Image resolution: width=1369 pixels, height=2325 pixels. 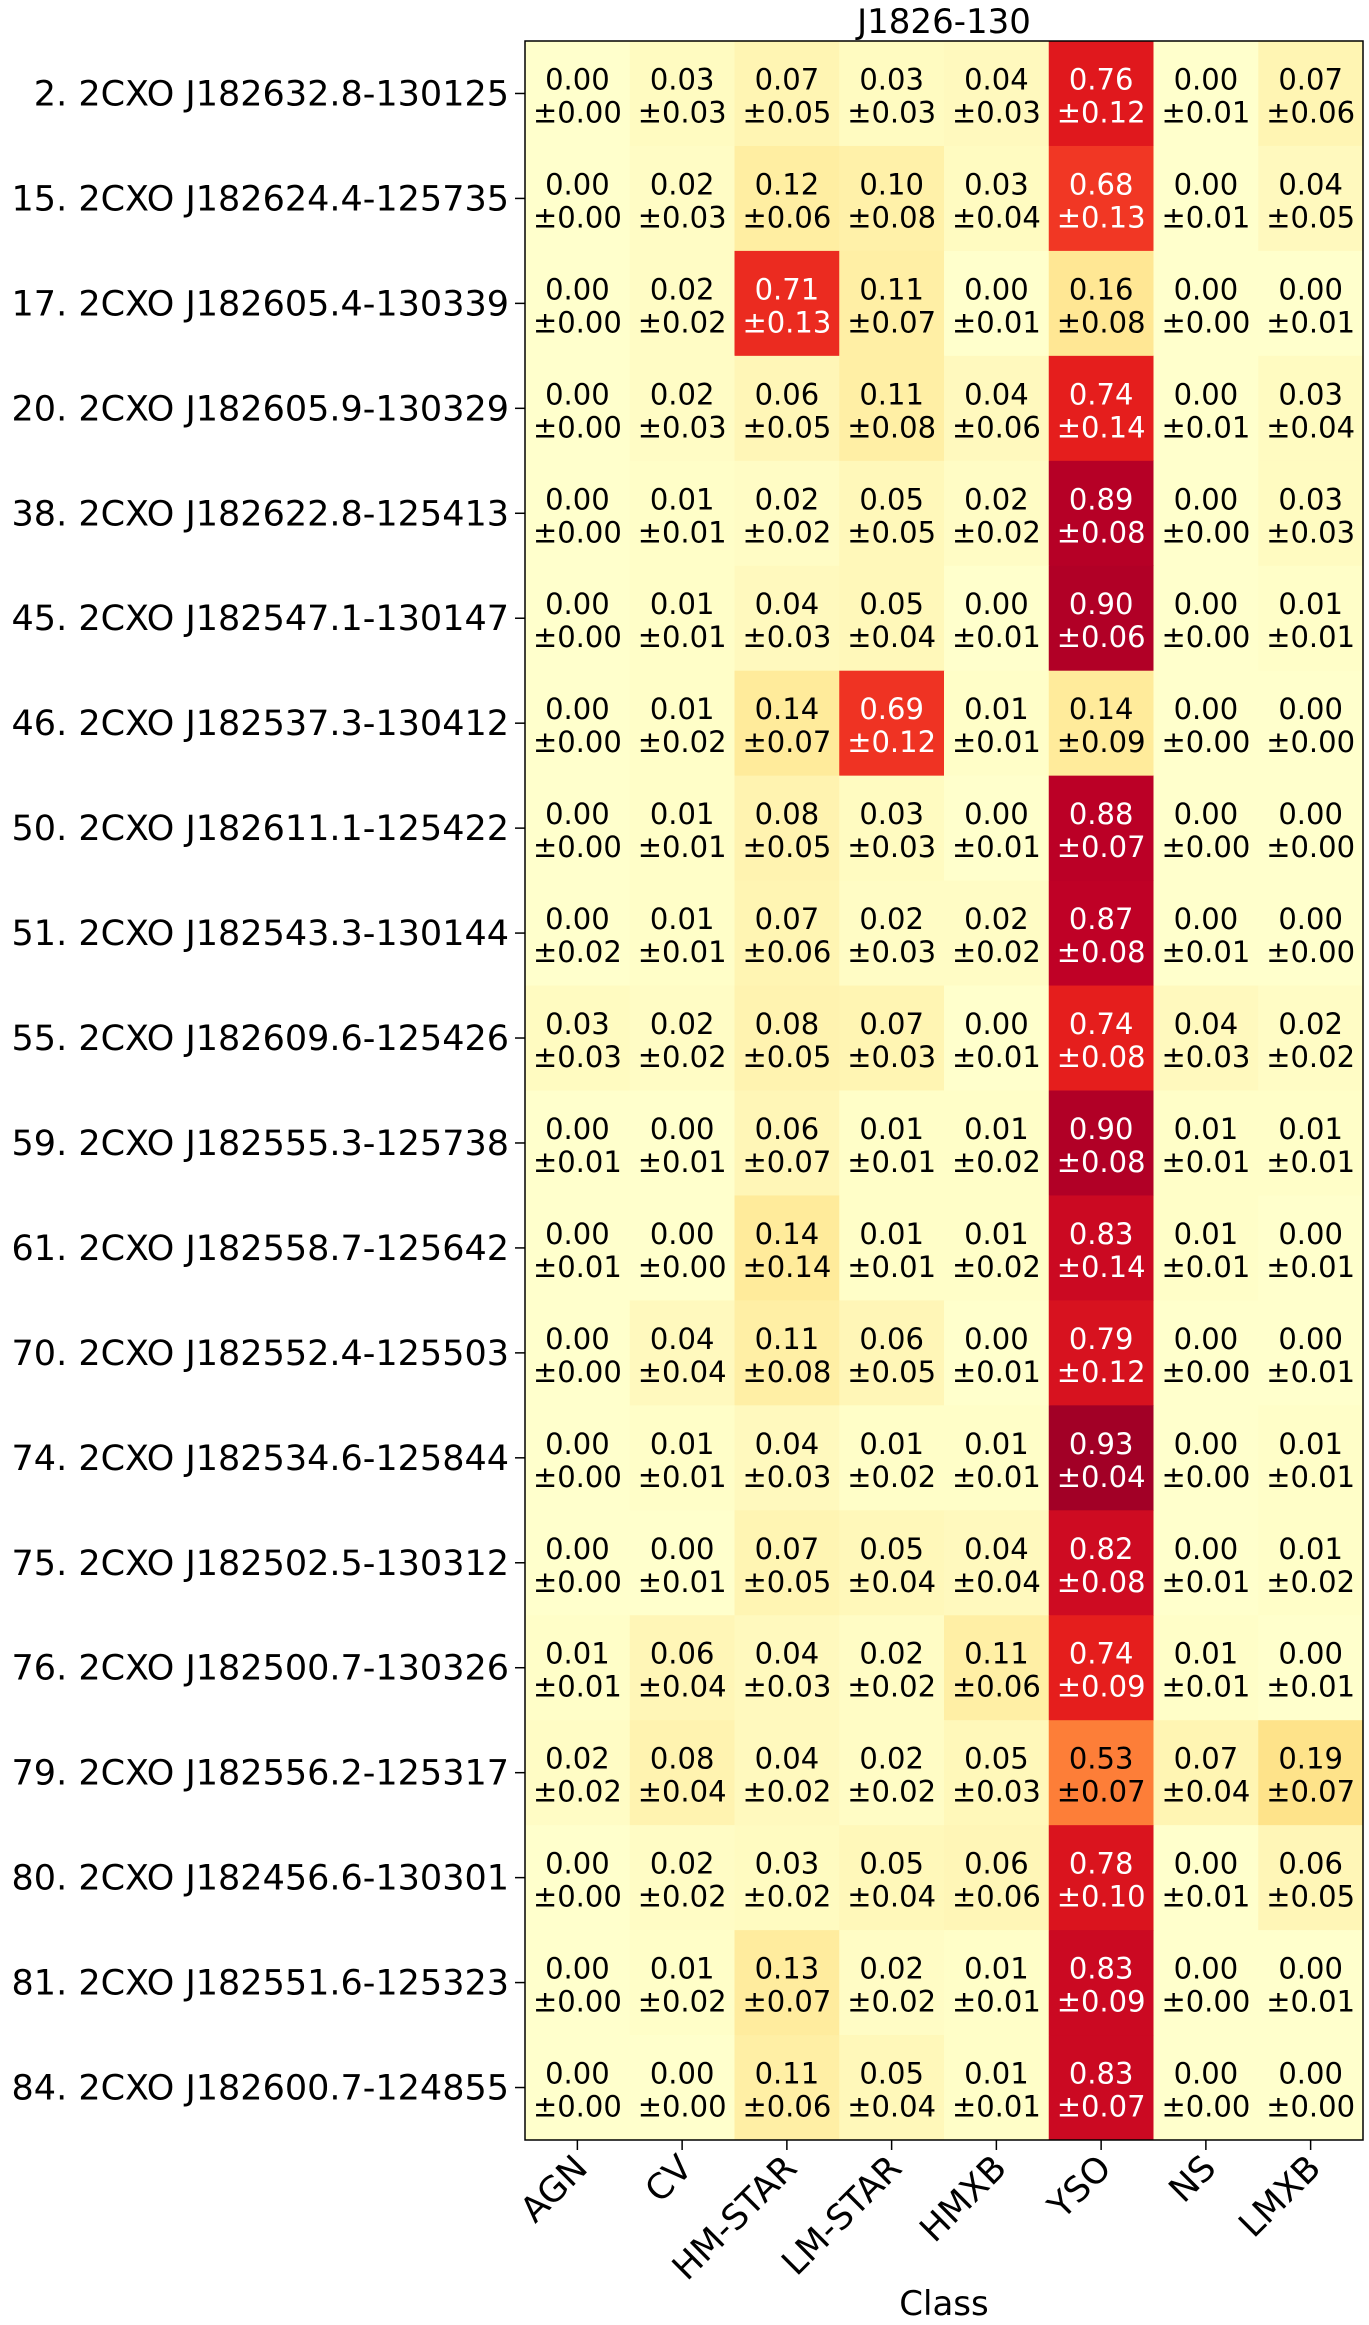 What do you see at coordinates (260, 1984) in the screenshot?
I see `y-tick-label: 81. 2CXO J182551.6-125323` at bounding box center [260, 1984].